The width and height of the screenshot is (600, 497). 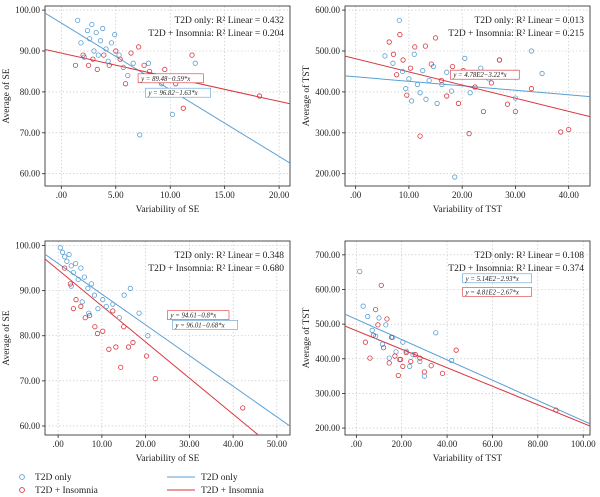 I want to click on x-tick-label: .00, so click(x=356, y=195).